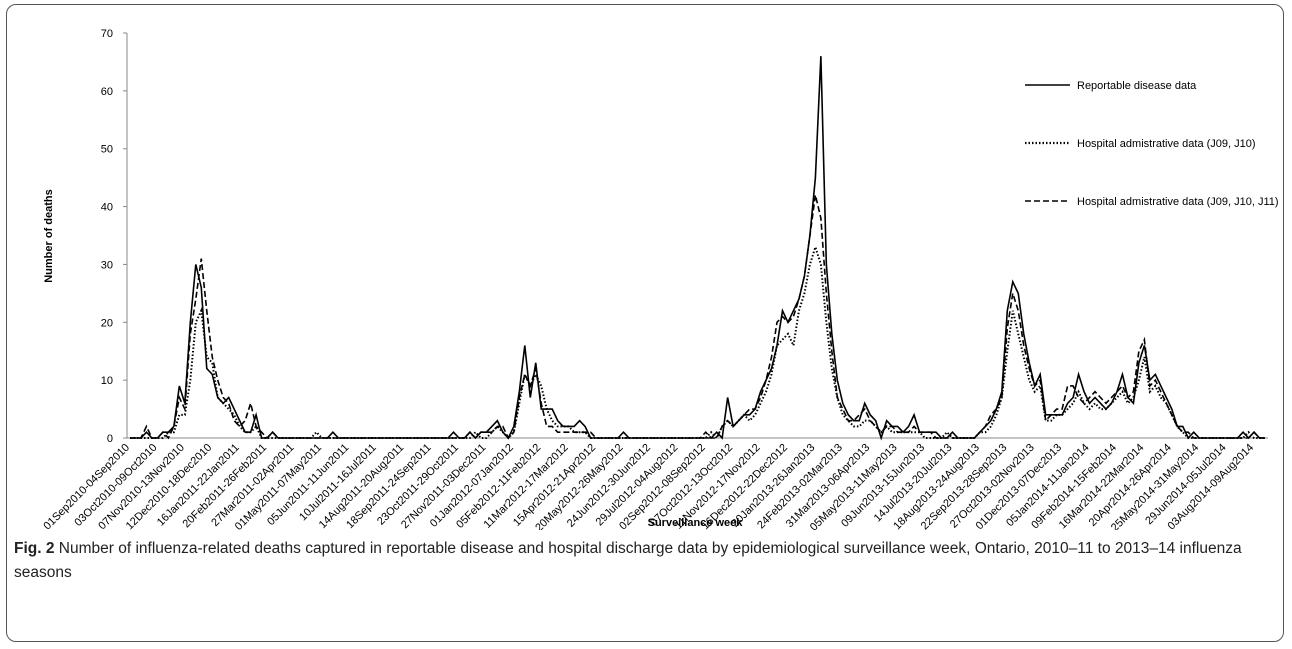 This screenshot has width=1292, height=649. Describe the element at coordinates (107, 381) in the screenshot. I see `y-tick-label: 10` at that location.